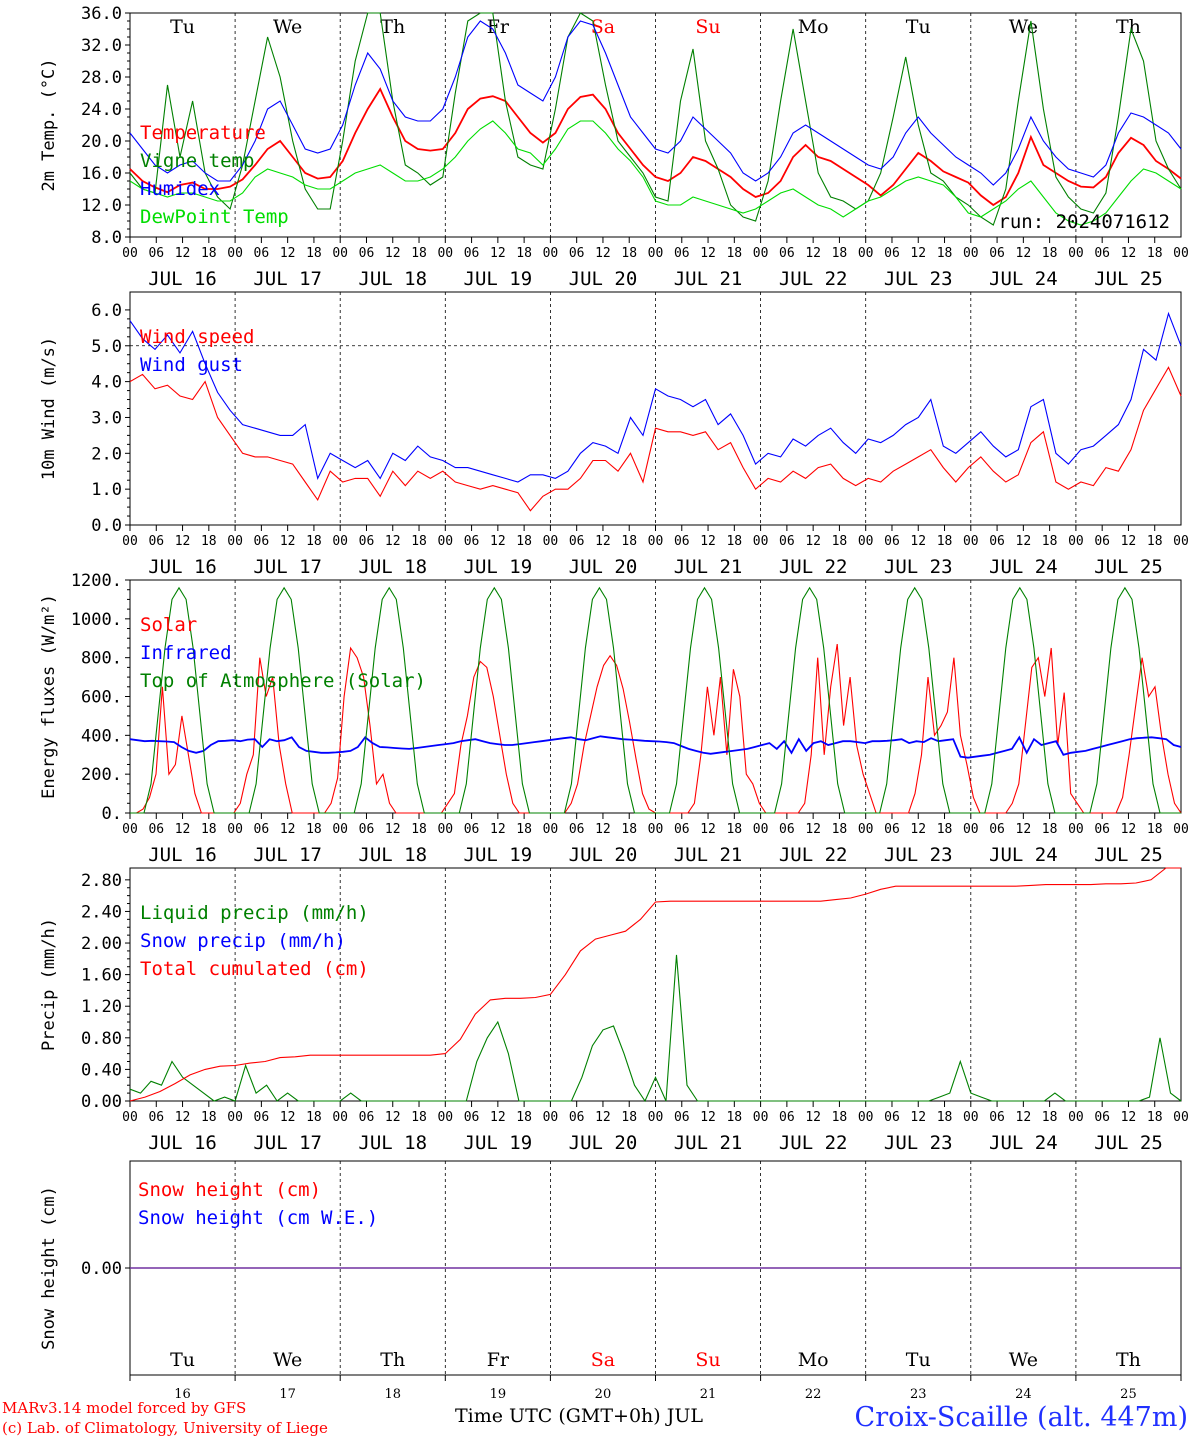 The image size is (1194, 1440). What do you see at coordinates (498, 27) in the screenshot?
I see `day-name-label: Fr` at bounding box center [498, 27].